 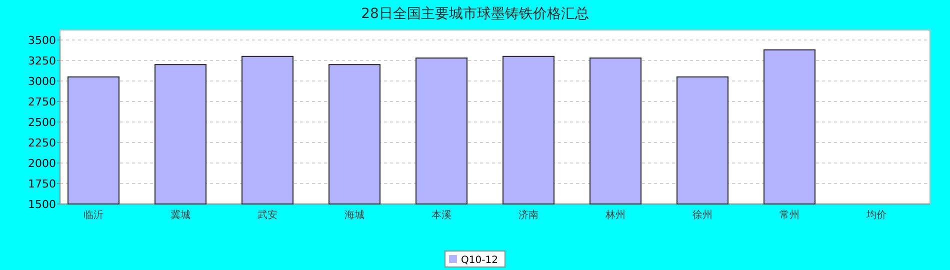 What do you see at coordinates (42, 143) in the screenshot?
I see `y-tick-label: 2250` at bounding box center [42, 143].